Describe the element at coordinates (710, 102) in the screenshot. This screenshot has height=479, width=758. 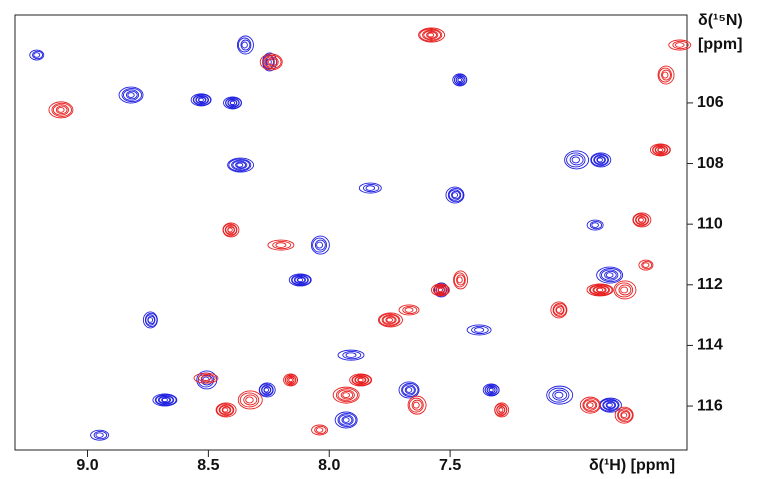
I see `y-tick-label: 106` at that location.